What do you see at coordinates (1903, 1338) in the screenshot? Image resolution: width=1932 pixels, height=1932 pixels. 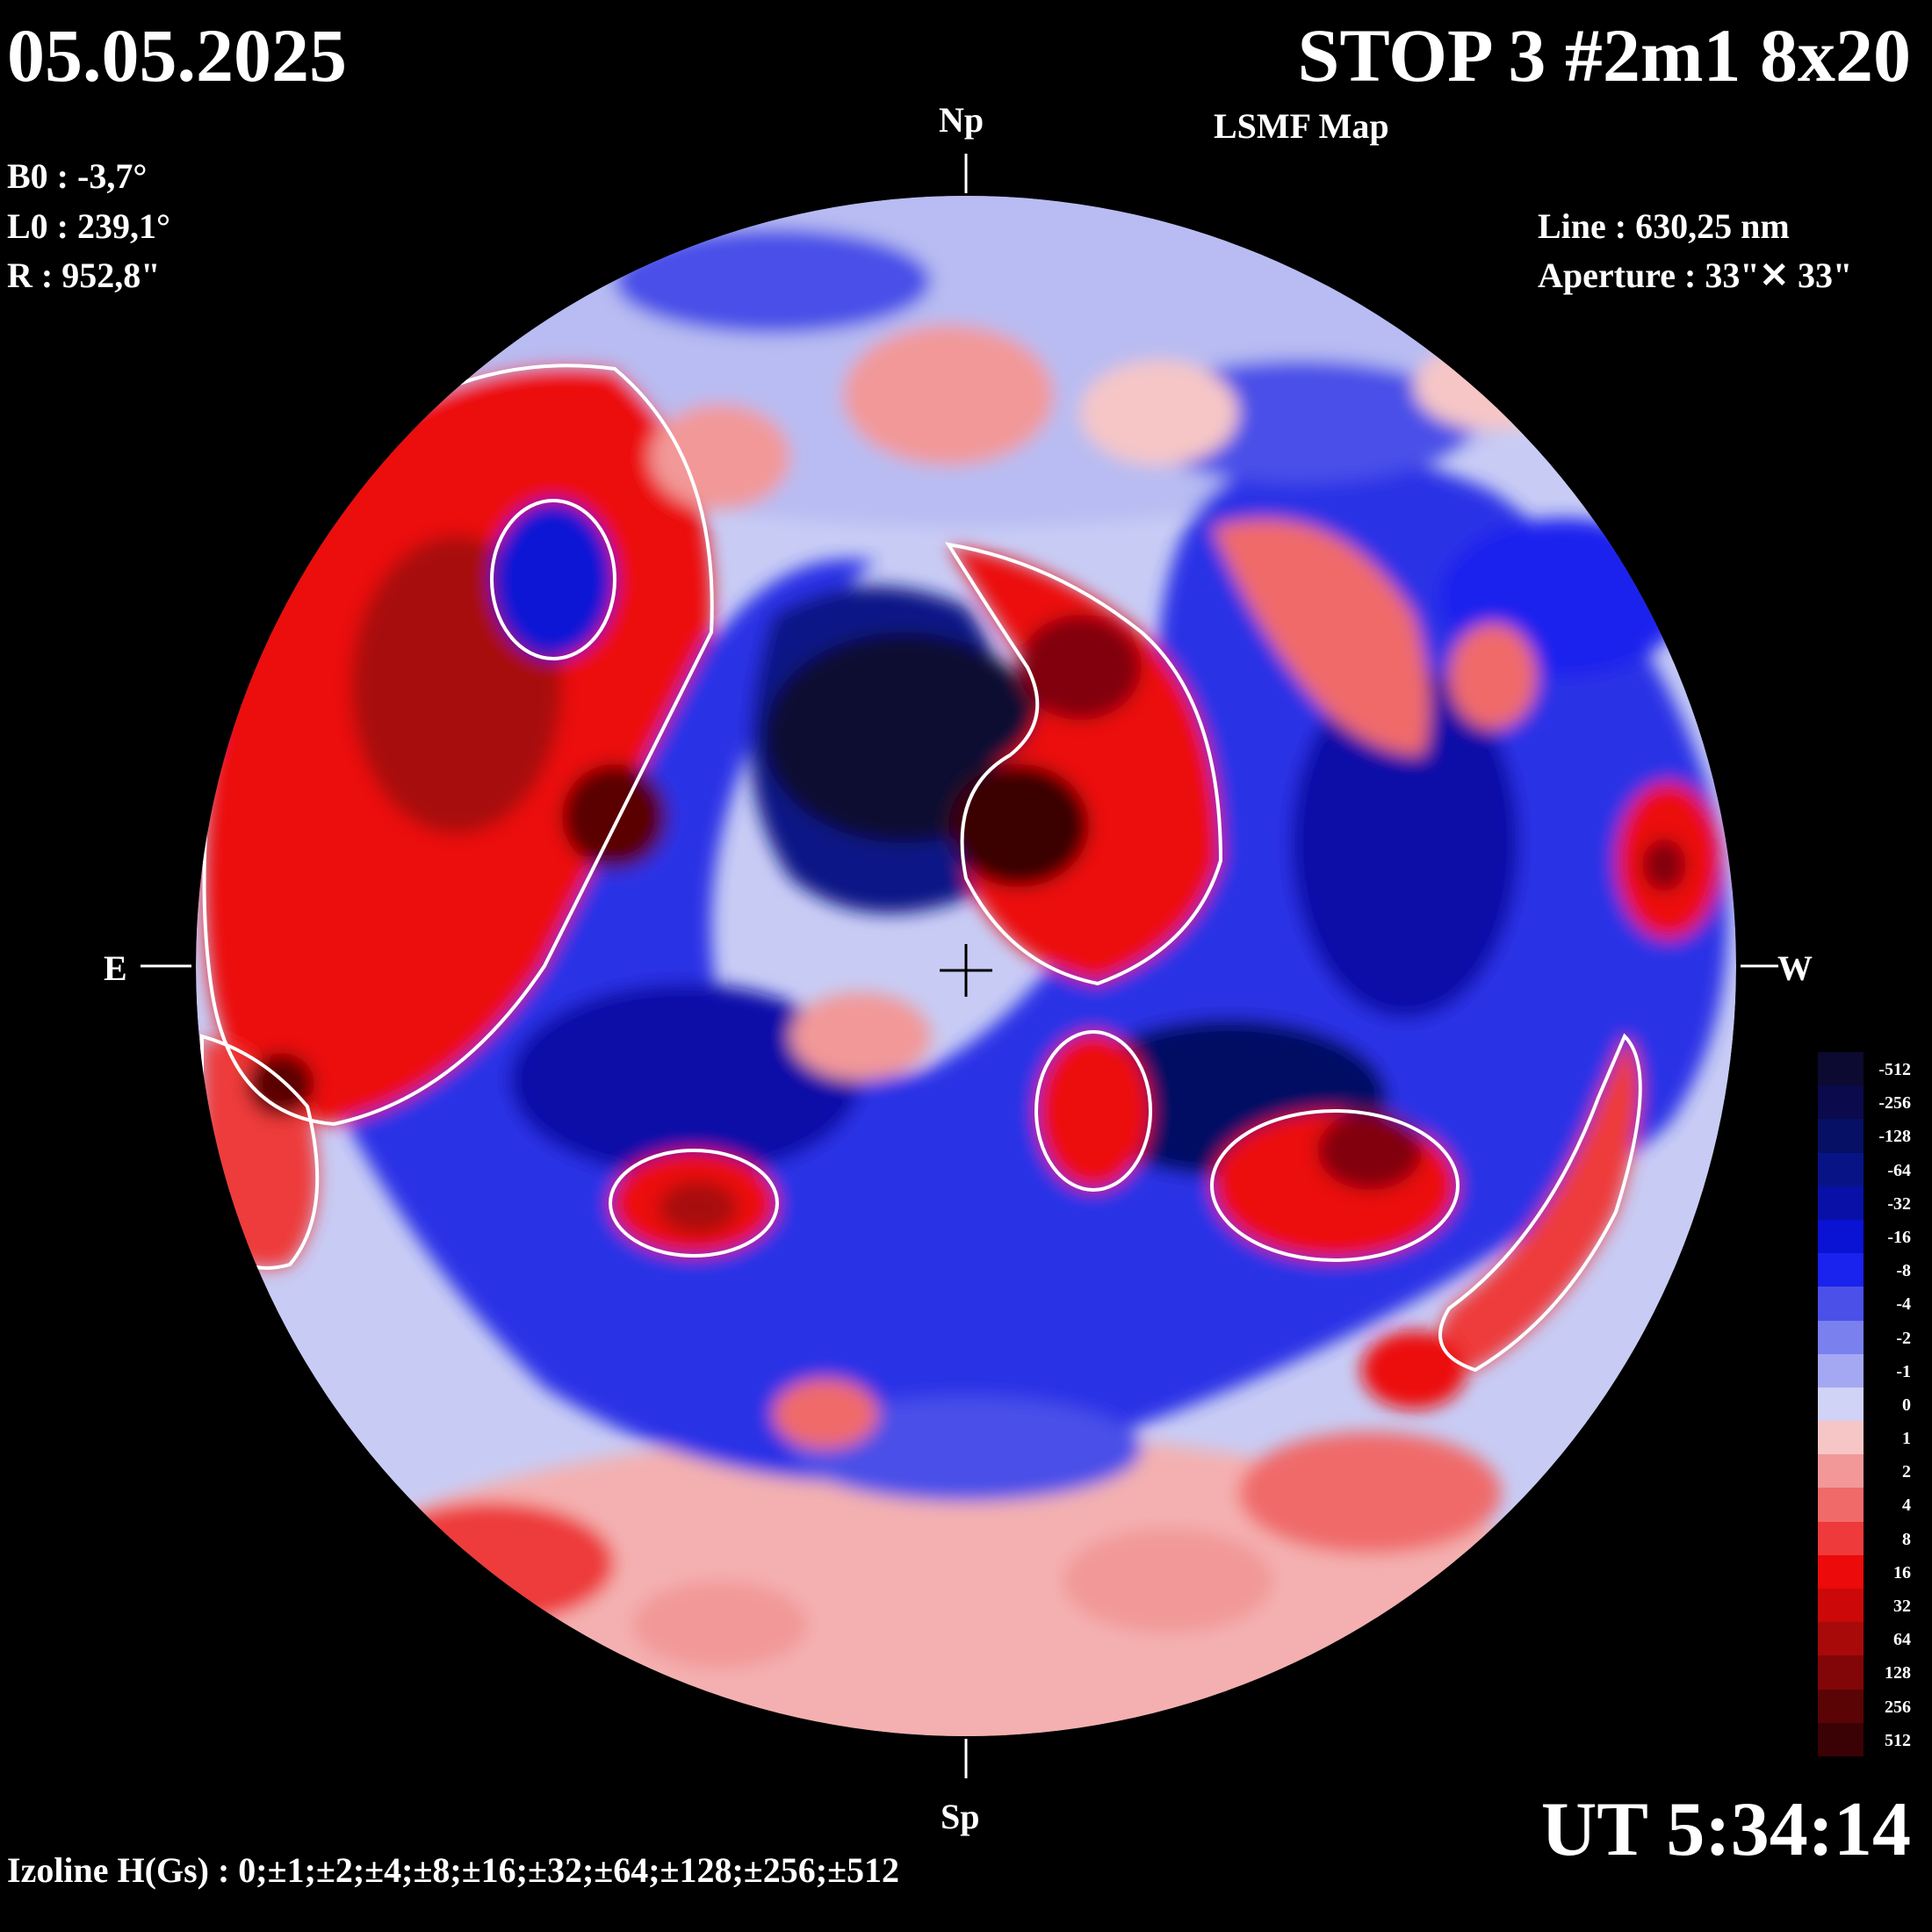 I see `colorbar-label: -2` at bounding box center [1903, 1338].